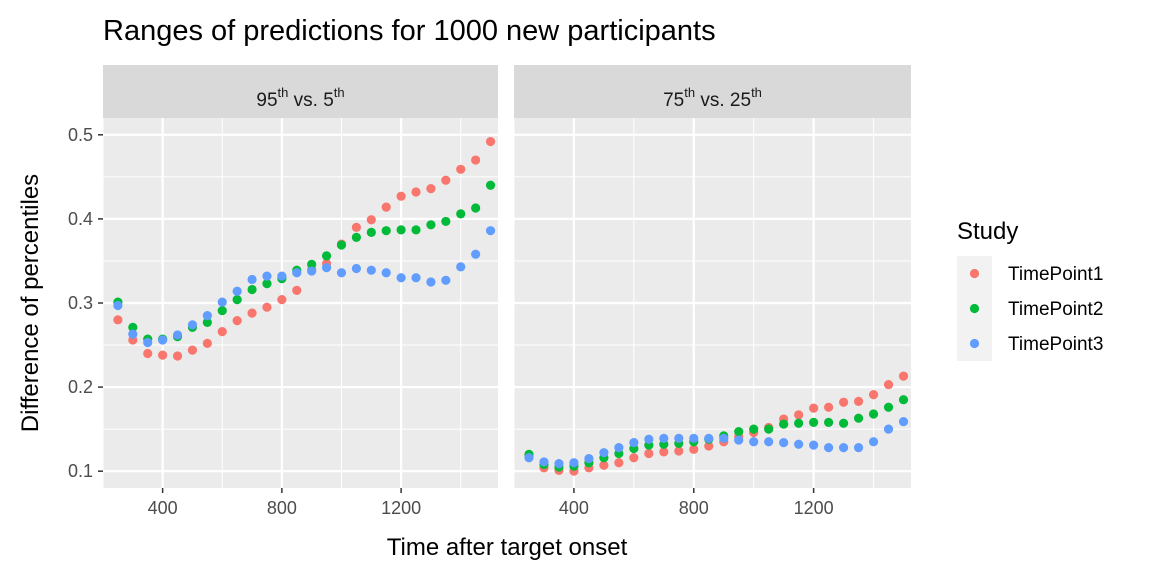 The image size is (1152, 576). I want to click on y-axis: 0.1 0.2 0.3 0.4 0.5, so click(85, 303).